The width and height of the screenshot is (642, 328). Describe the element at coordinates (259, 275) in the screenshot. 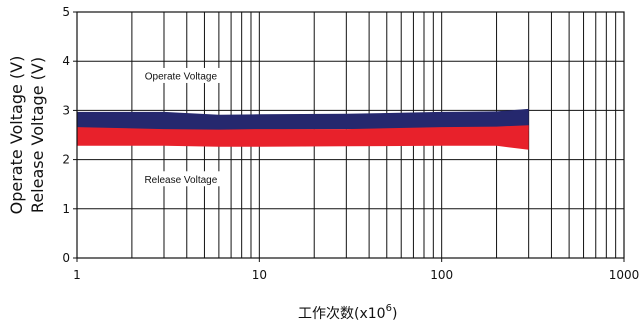

I see `x-tick-label: 10` at that location.